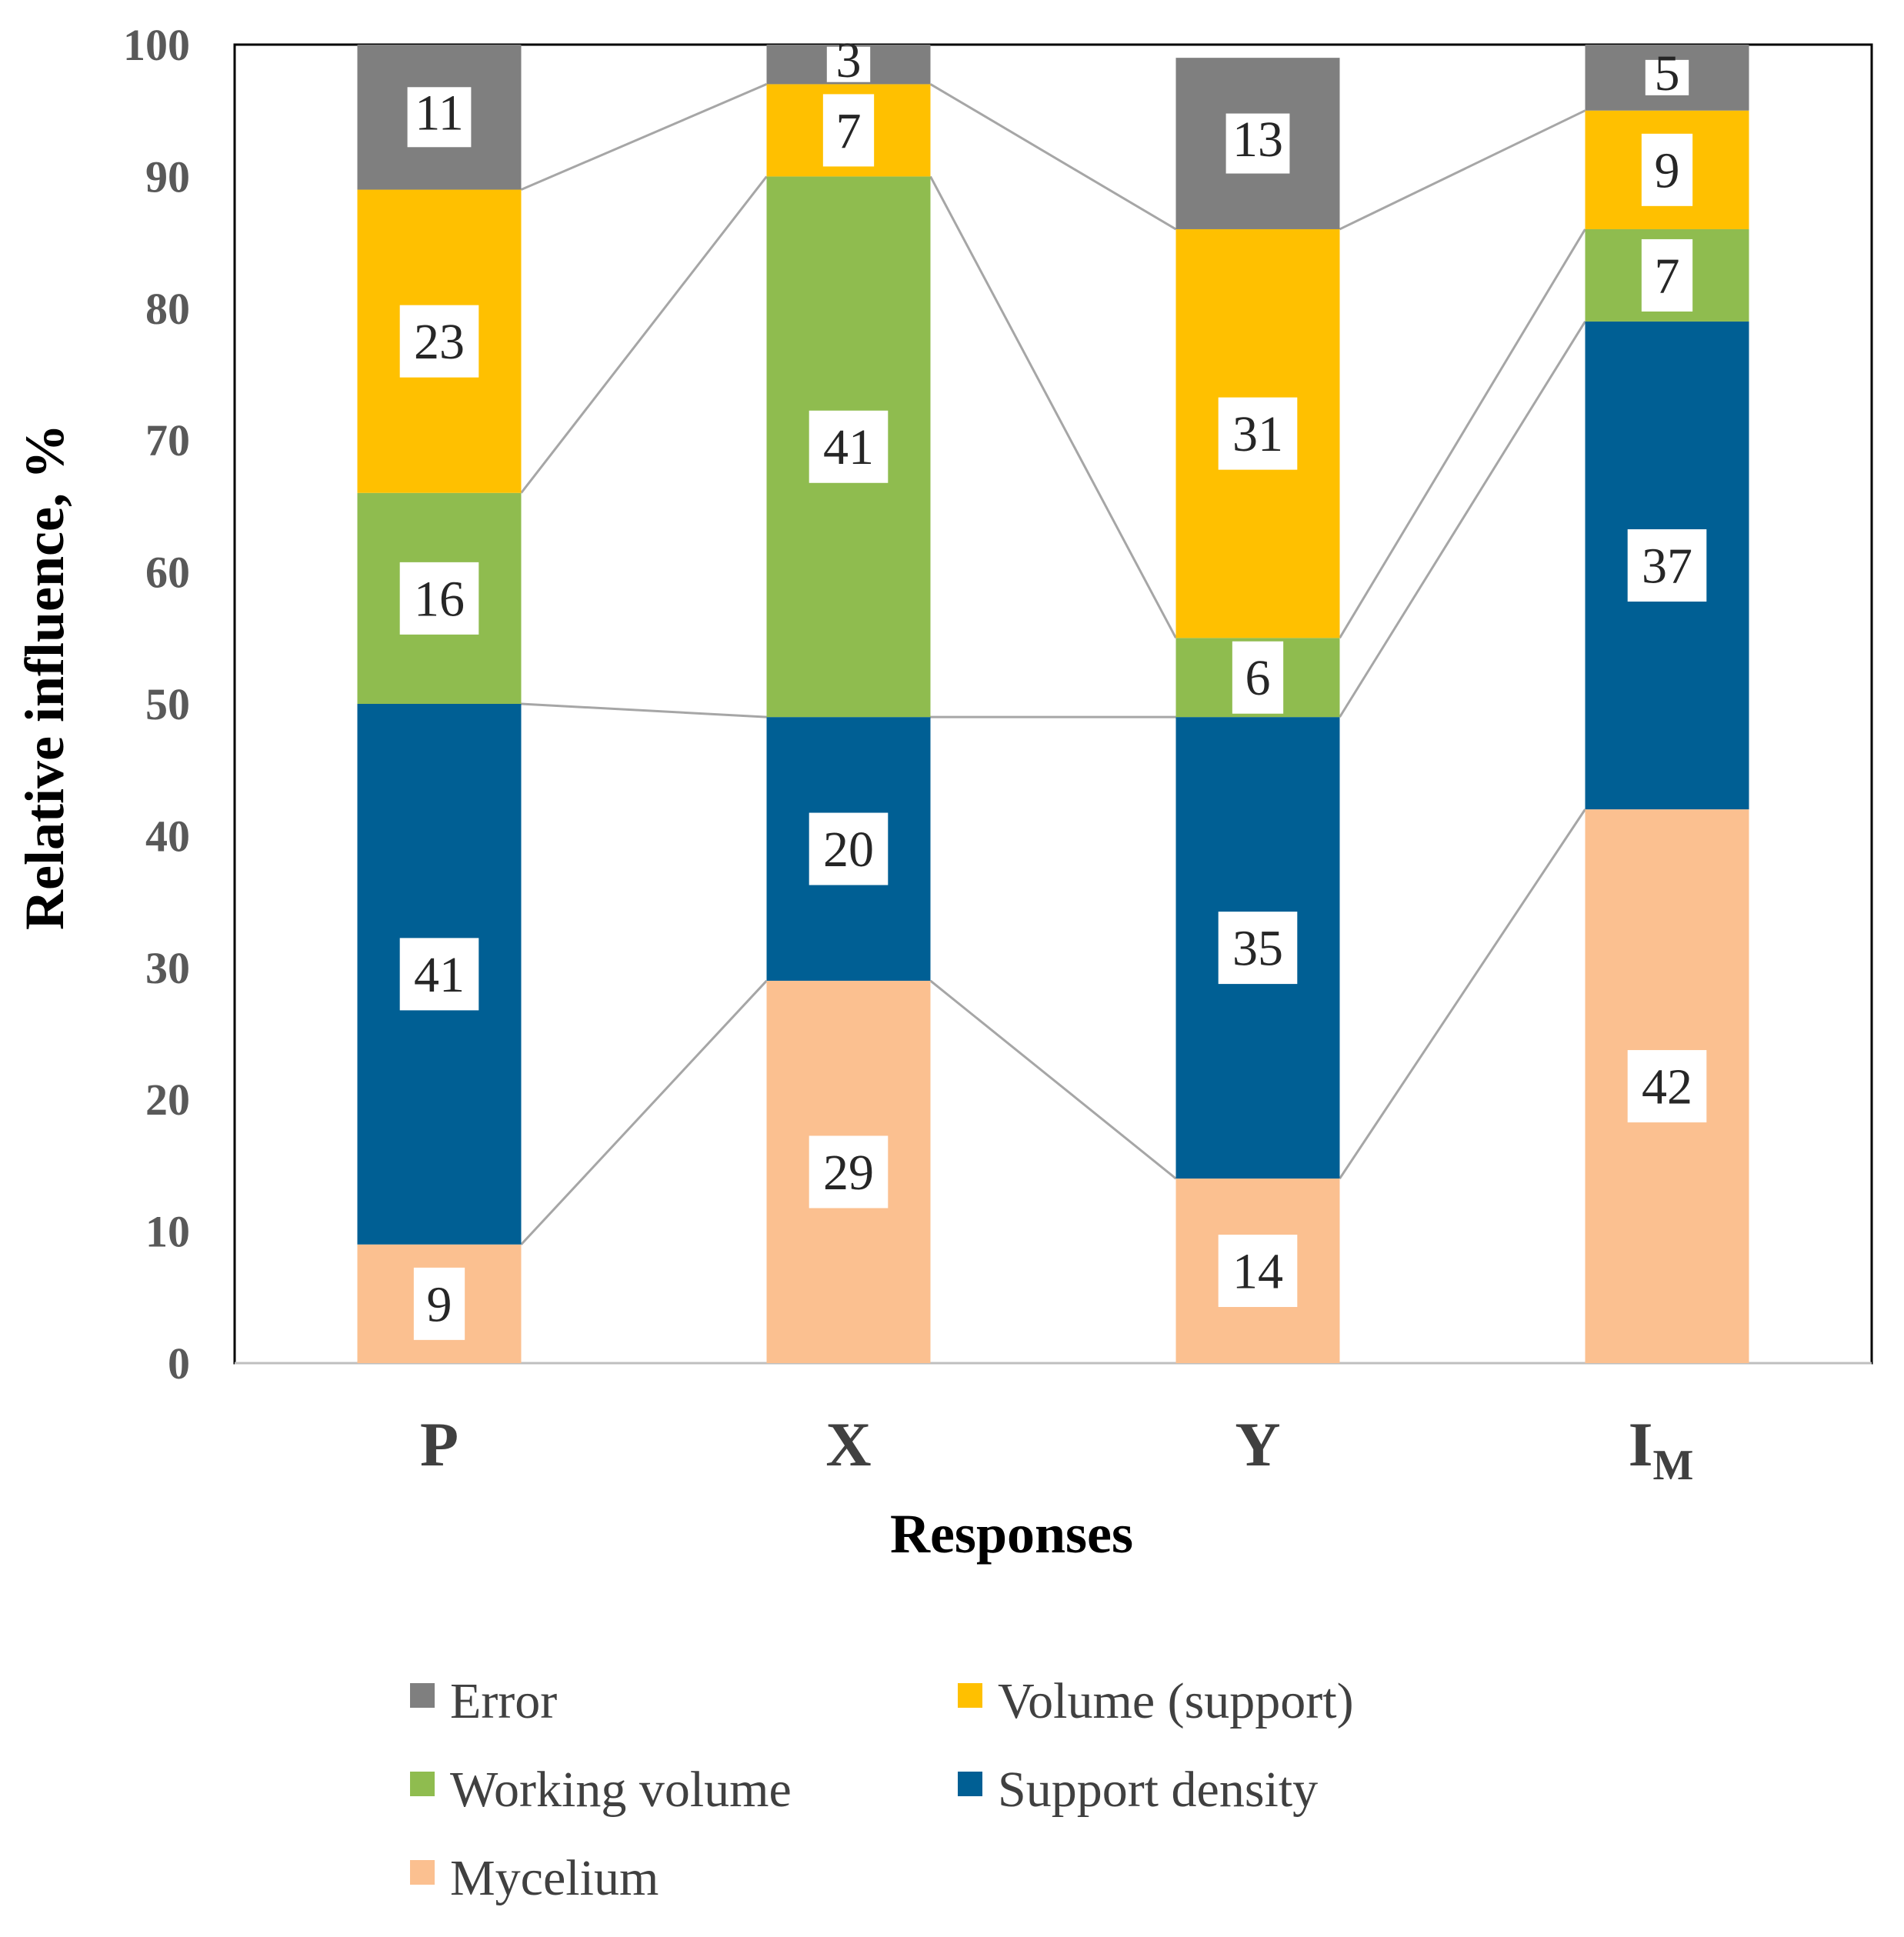  What do you see at coordinates (1056, 1449) in the screenshot?
I see `x-axis: P X Y IM` at bounding box center [1056, 1449].